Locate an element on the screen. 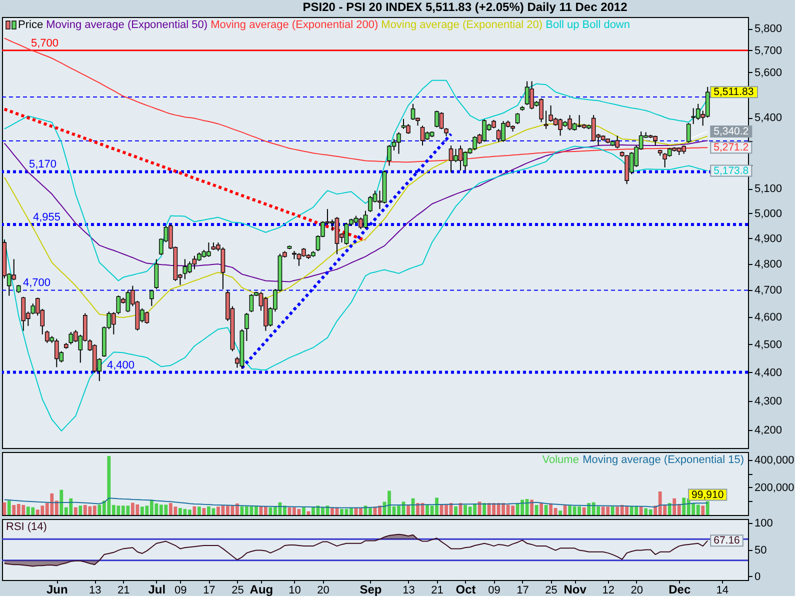  data-label: 5,271.2 is located at coordinates (731, 148).